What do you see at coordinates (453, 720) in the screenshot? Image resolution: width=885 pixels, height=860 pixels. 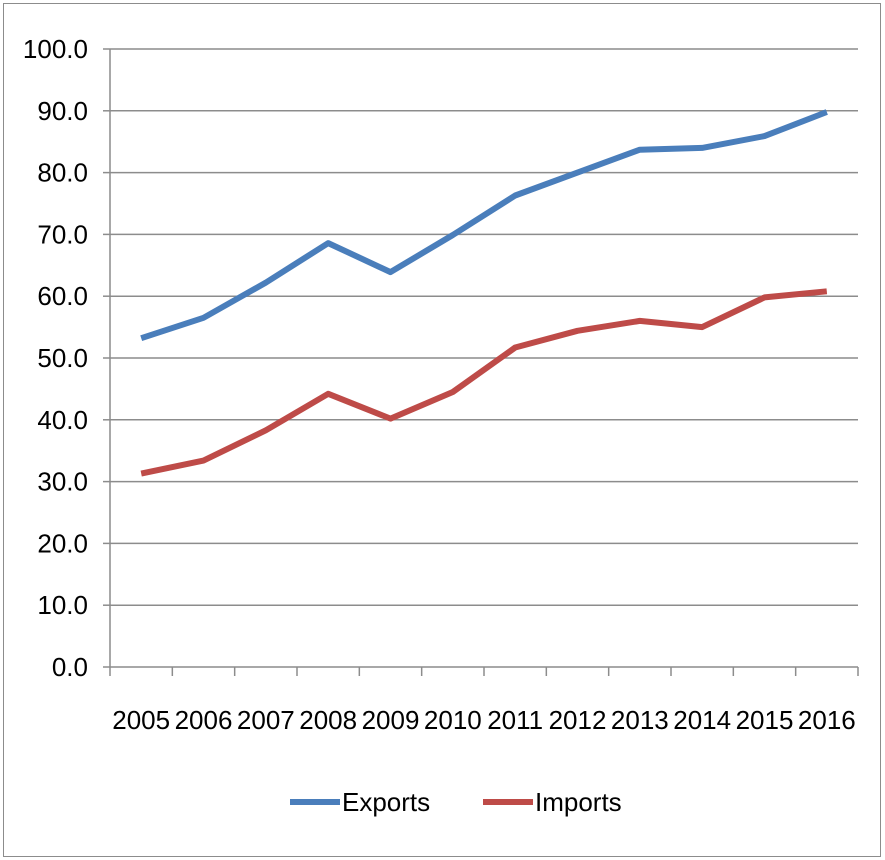 I see `x-tick-label: 2010` at bounding box center [453, 720].